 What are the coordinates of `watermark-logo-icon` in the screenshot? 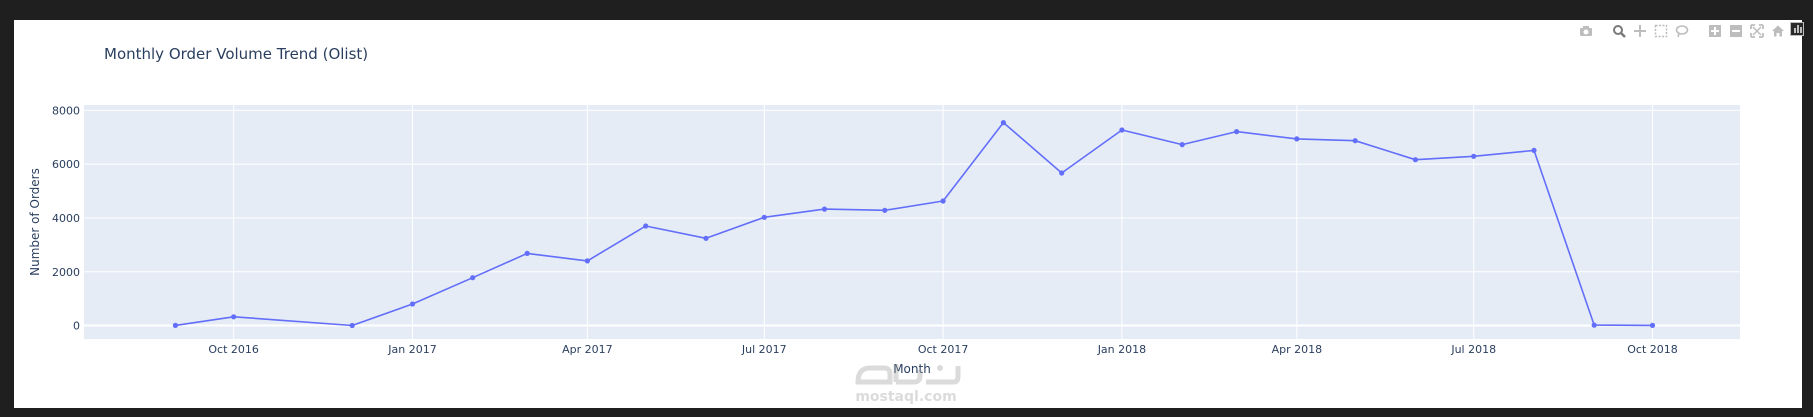 It's located at (908, 374).